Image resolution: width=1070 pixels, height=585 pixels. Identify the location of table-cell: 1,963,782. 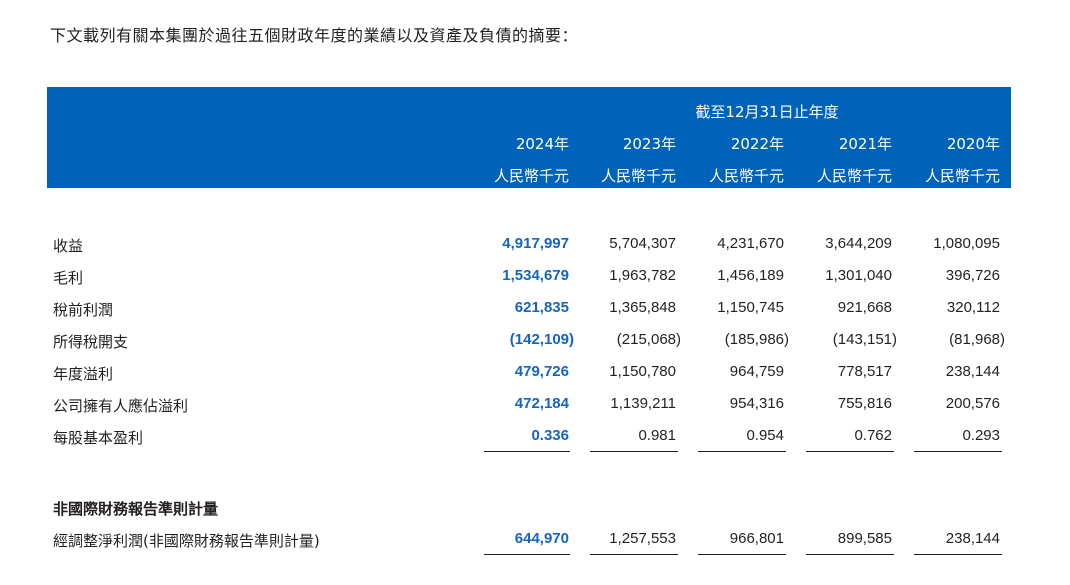
(642, 275).